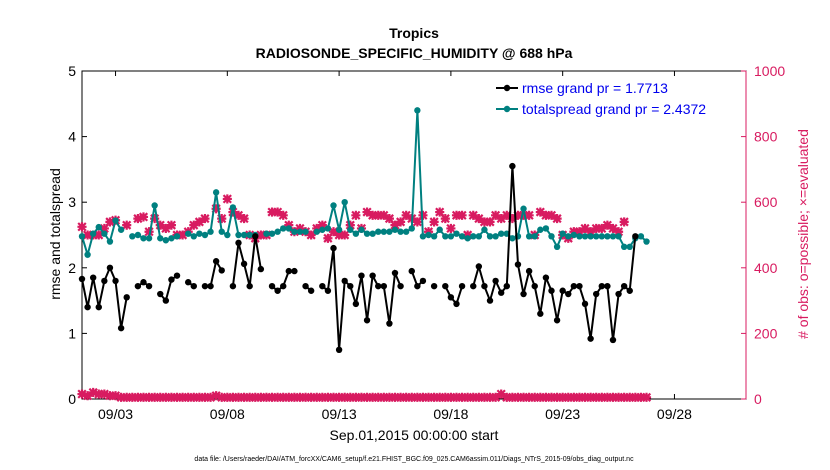 This screenshot has width=830, height=470. I want to click on y-right-tick-label: 400, so click(766, 268).